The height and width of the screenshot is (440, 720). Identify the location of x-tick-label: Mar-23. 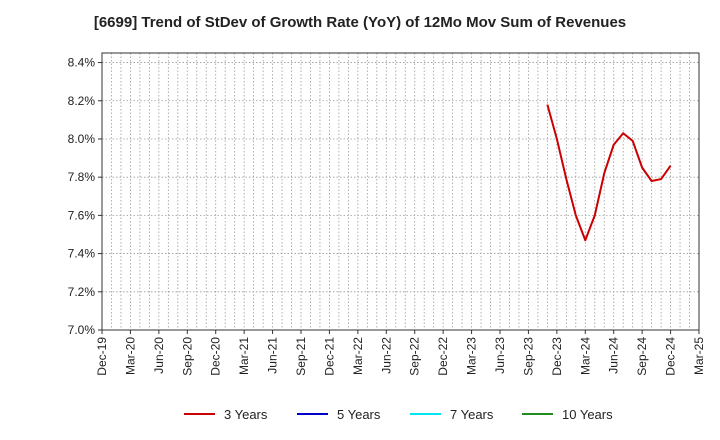
(472, 356).